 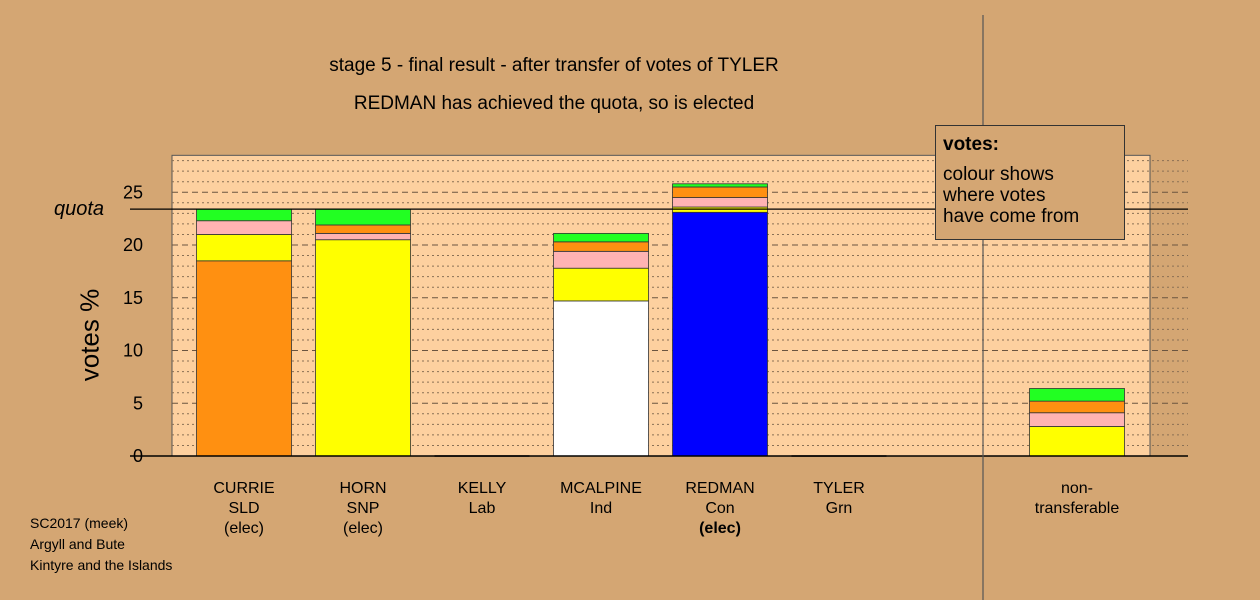 I want to click on candidate-label-tyler: TYLER Grn, so click(x=839, y=499).